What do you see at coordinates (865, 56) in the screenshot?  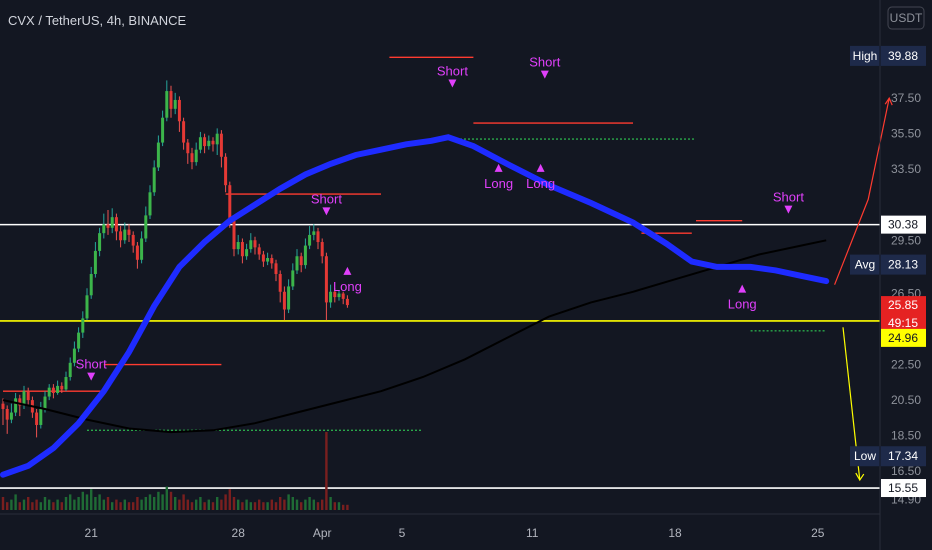 I see `badge-name: High` at bounding box center [865, 56].